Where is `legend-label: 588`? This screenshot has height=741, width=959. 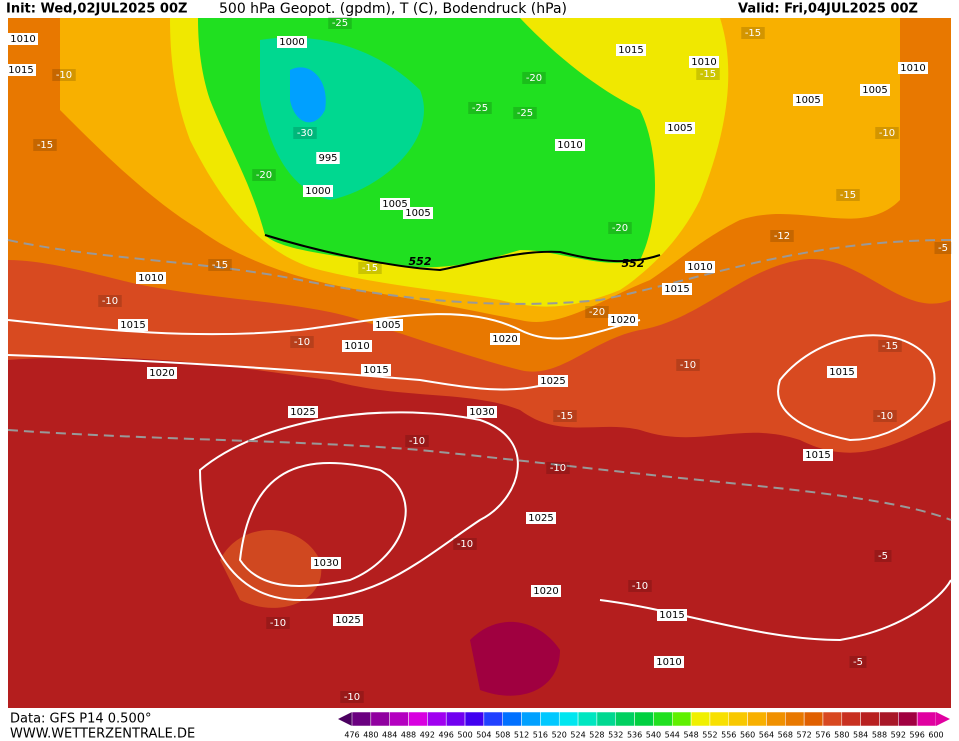
legend-label: 588 is located at coordinates (879, 735).